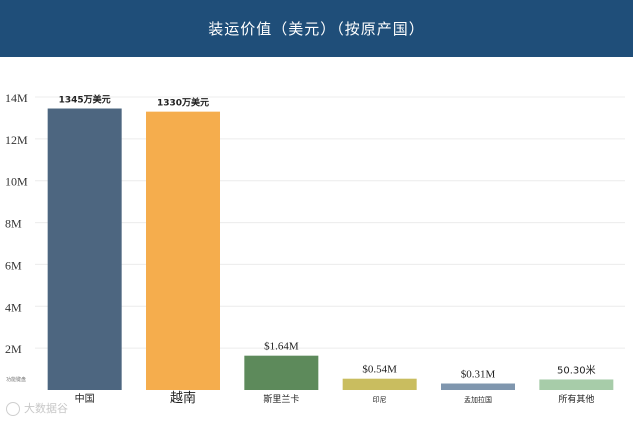 Image resolution: width=633 pixels, height=422 pixels. Describe the element at coordinates (281, 399) in the screenshot. I see `x-tick-label: 斯里兰卡` at that location.